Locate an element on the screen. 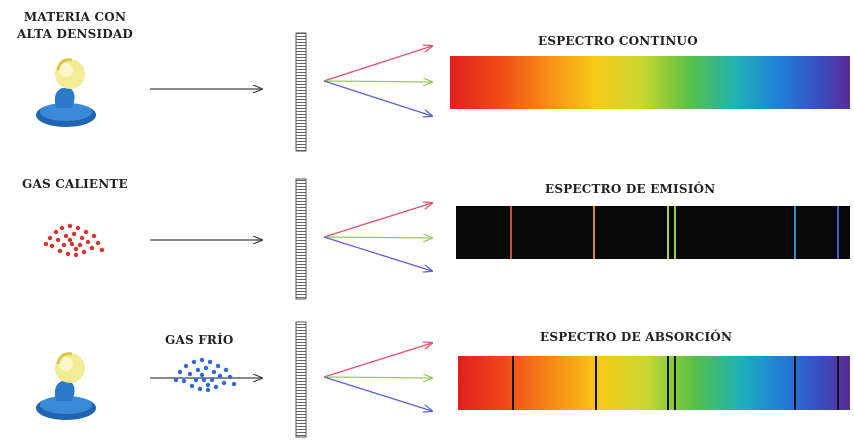 Image resolution: width=854 pixels, height=440 pixels. hot-gas-cloud-icon is located at coordinates (74, 240).